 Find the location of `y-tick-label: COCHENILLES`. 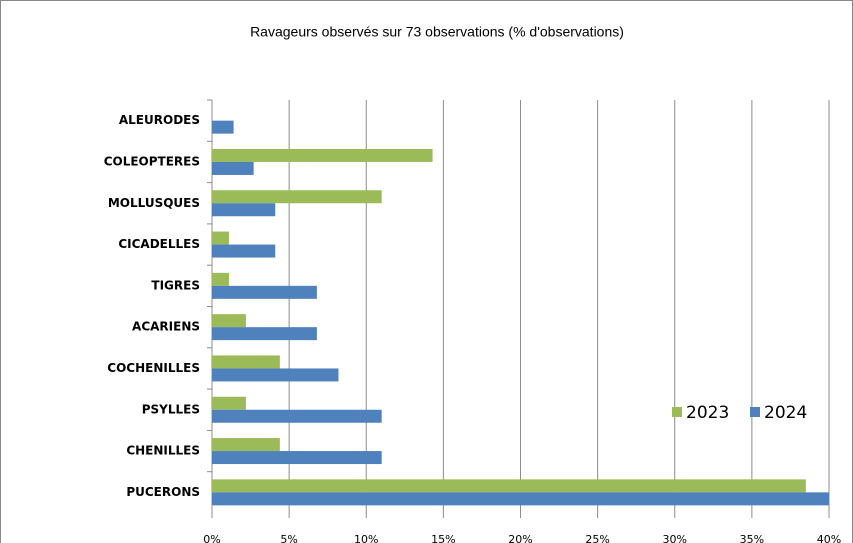

y-tick-label: COCHENILLES is located at coordinates (153, 368).